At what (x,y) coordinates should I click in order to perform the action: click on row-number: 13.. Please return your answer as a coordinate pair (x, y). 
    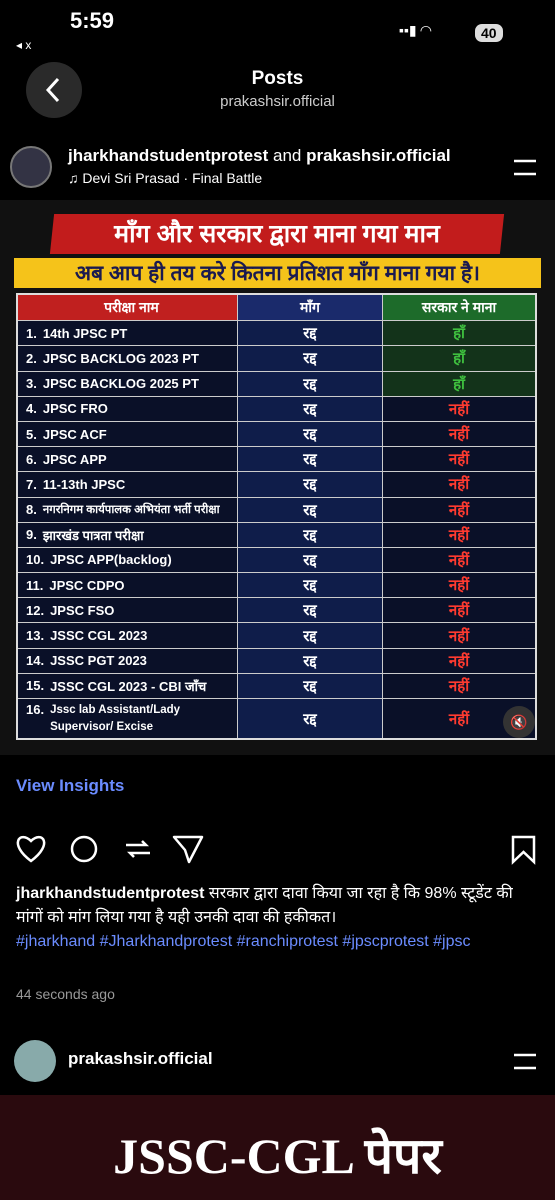
    Looking at the image, I should click on (35, 636).